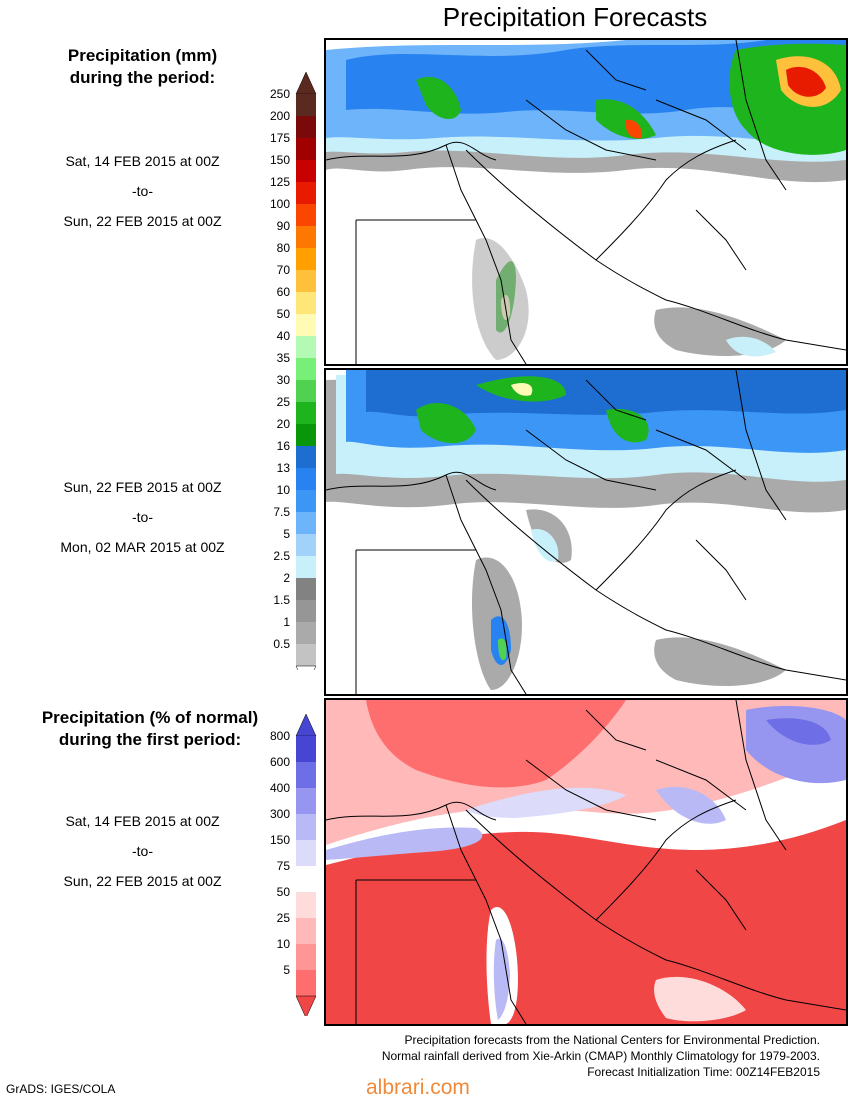 This screenshot has width=850, height=1100. I want to click on legend-tick-label: 60, so click(284, 292).